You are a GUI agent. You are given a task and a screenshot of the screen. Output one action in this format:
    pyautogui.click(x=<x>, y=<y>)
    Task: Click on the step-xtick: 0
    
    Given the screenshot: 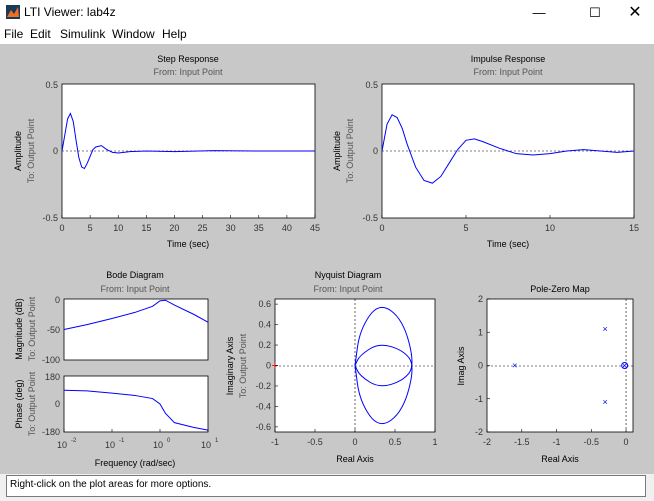 What is the action you would take?
    pyautogui.click(x=61, y=228)
    